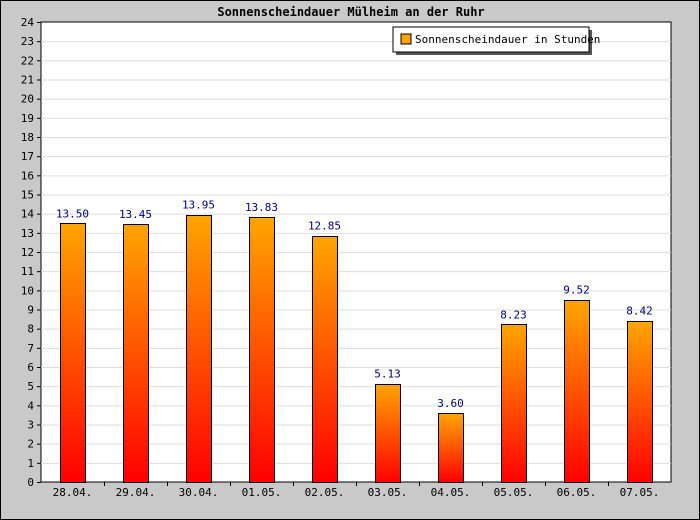 The image size is (700, 520). Describe the element at coordinates (30, 482) in the screenshot. I see `y-tick-label: 0` at that location.